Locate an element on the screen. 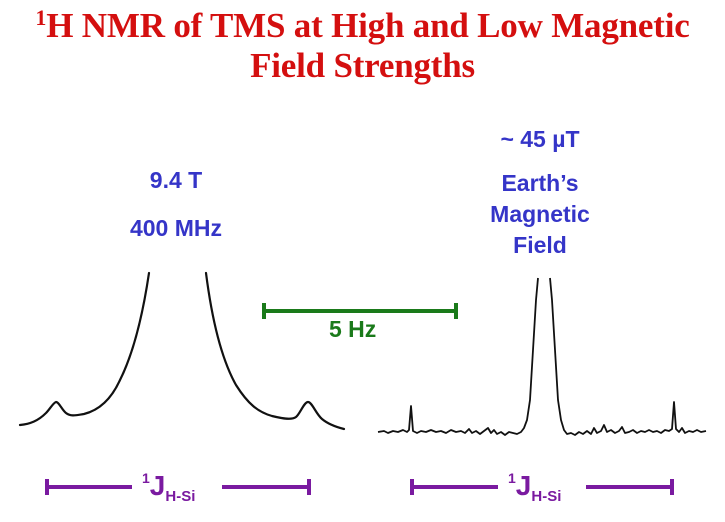  j-coupling-label-right: 1JH-Si is located at coordinates (535, 487).